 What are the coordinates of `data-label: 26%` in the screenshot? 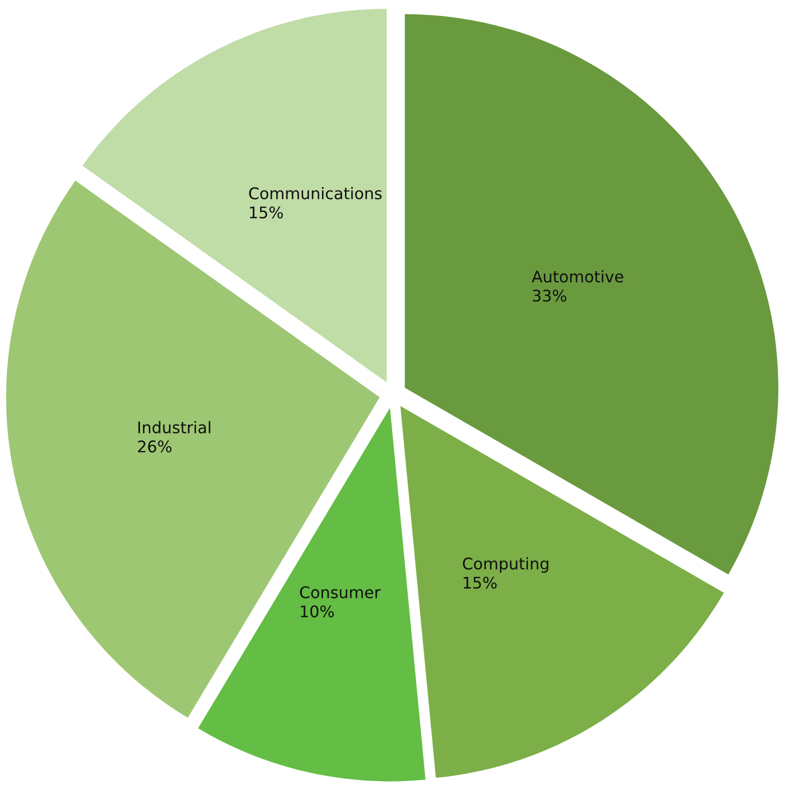 It's located at (155, 446).